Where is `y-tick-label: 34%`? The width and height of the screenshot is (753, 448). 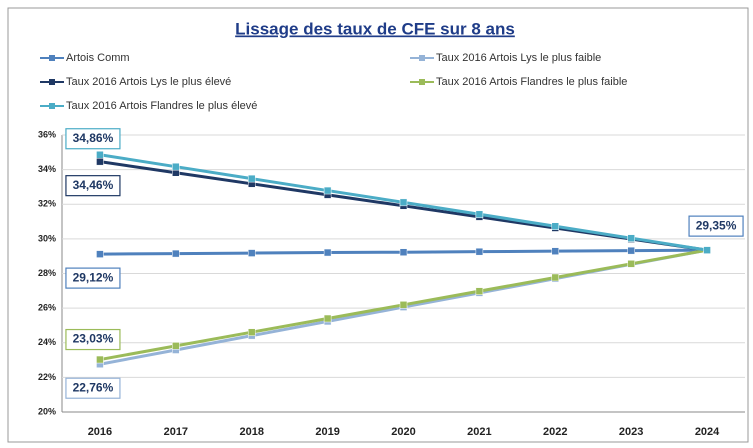 y-tick-label: 34% is located at coordinates (47, 169).